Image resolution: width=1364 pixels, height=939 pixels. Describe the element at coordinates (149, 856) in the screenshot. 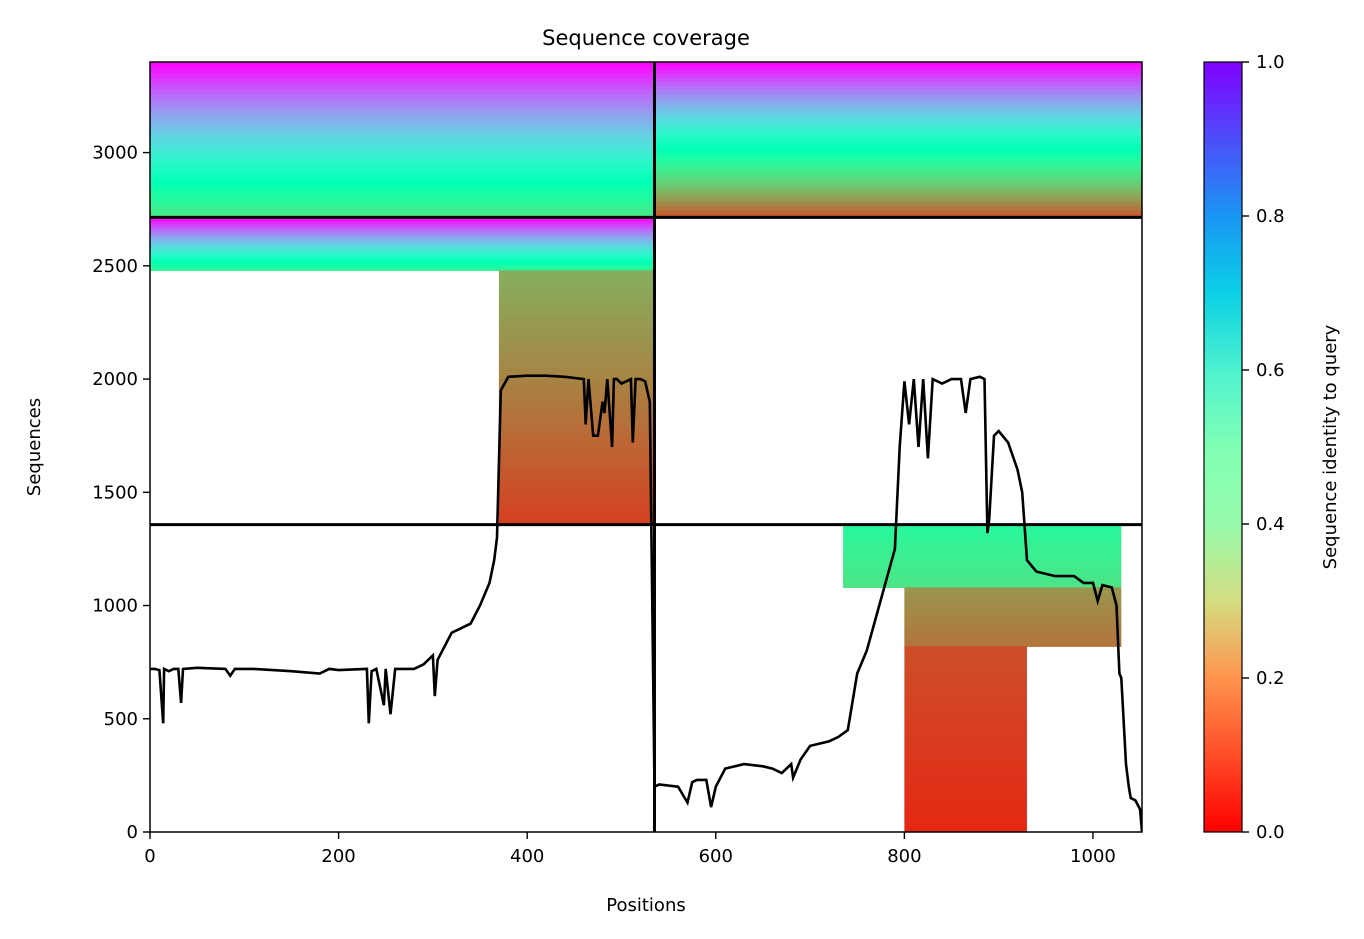

I see `x-tick-label: 0` at that location.